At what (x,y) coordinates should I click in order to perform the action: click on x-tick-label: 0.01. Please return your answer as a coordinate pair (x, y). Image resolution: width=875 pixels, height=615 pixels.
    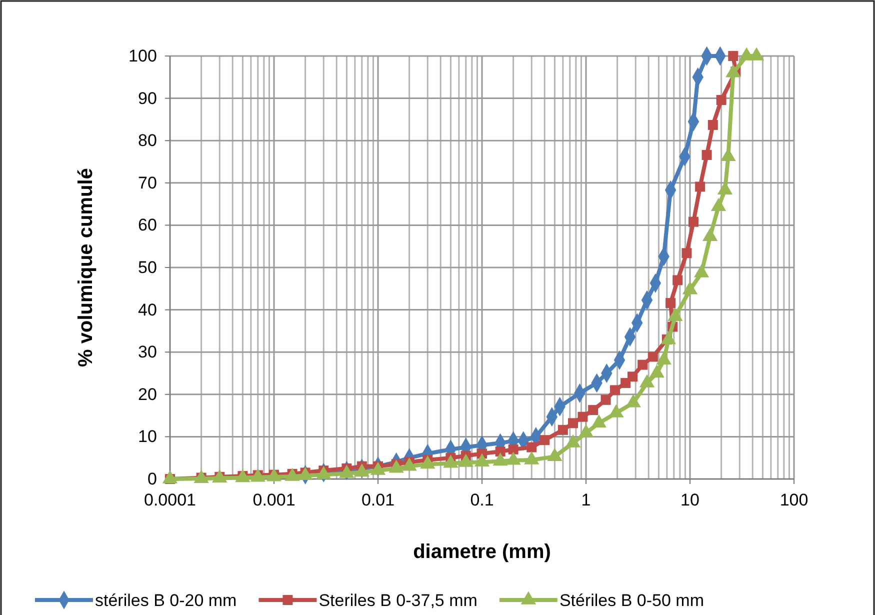
    Looking at the image, I should click on (378, 500).